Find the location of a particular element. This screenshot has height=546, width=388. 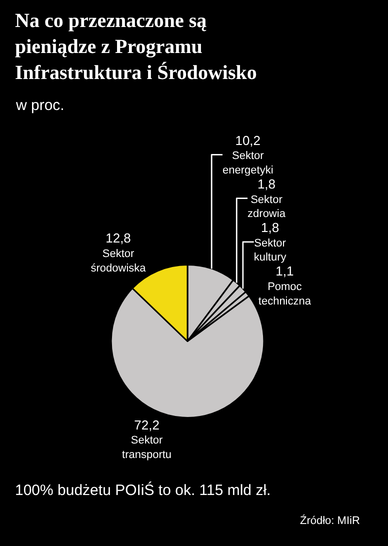

data-label: 1,1 is located at coordinates (285, 271).